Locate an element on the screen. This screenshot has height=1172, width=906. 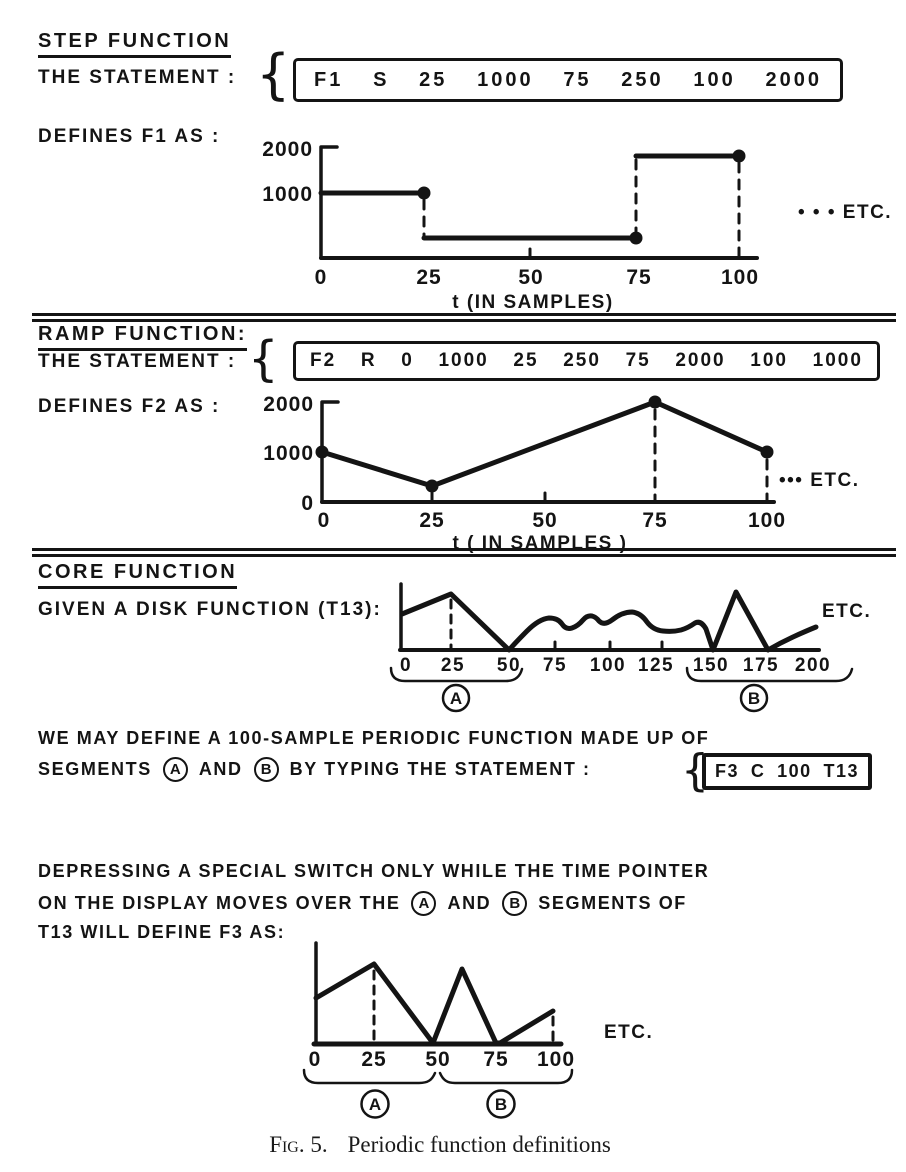
ramp-xlabel: t ( IN SAMPLES ) is located at coordinates (540, 543).